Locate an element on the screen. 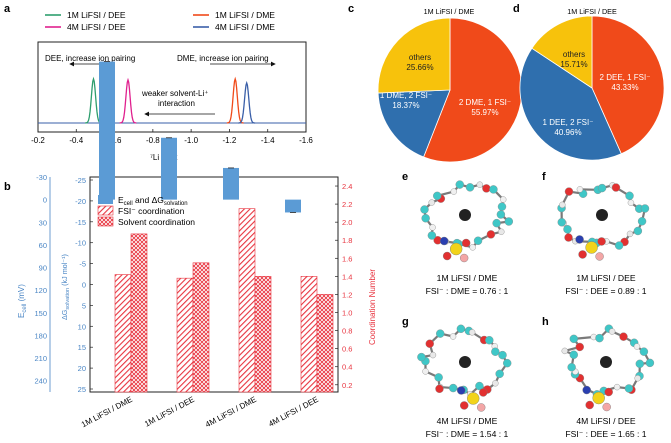  cn-axis-title: Coordination Number is located at coordinates (372, 307).